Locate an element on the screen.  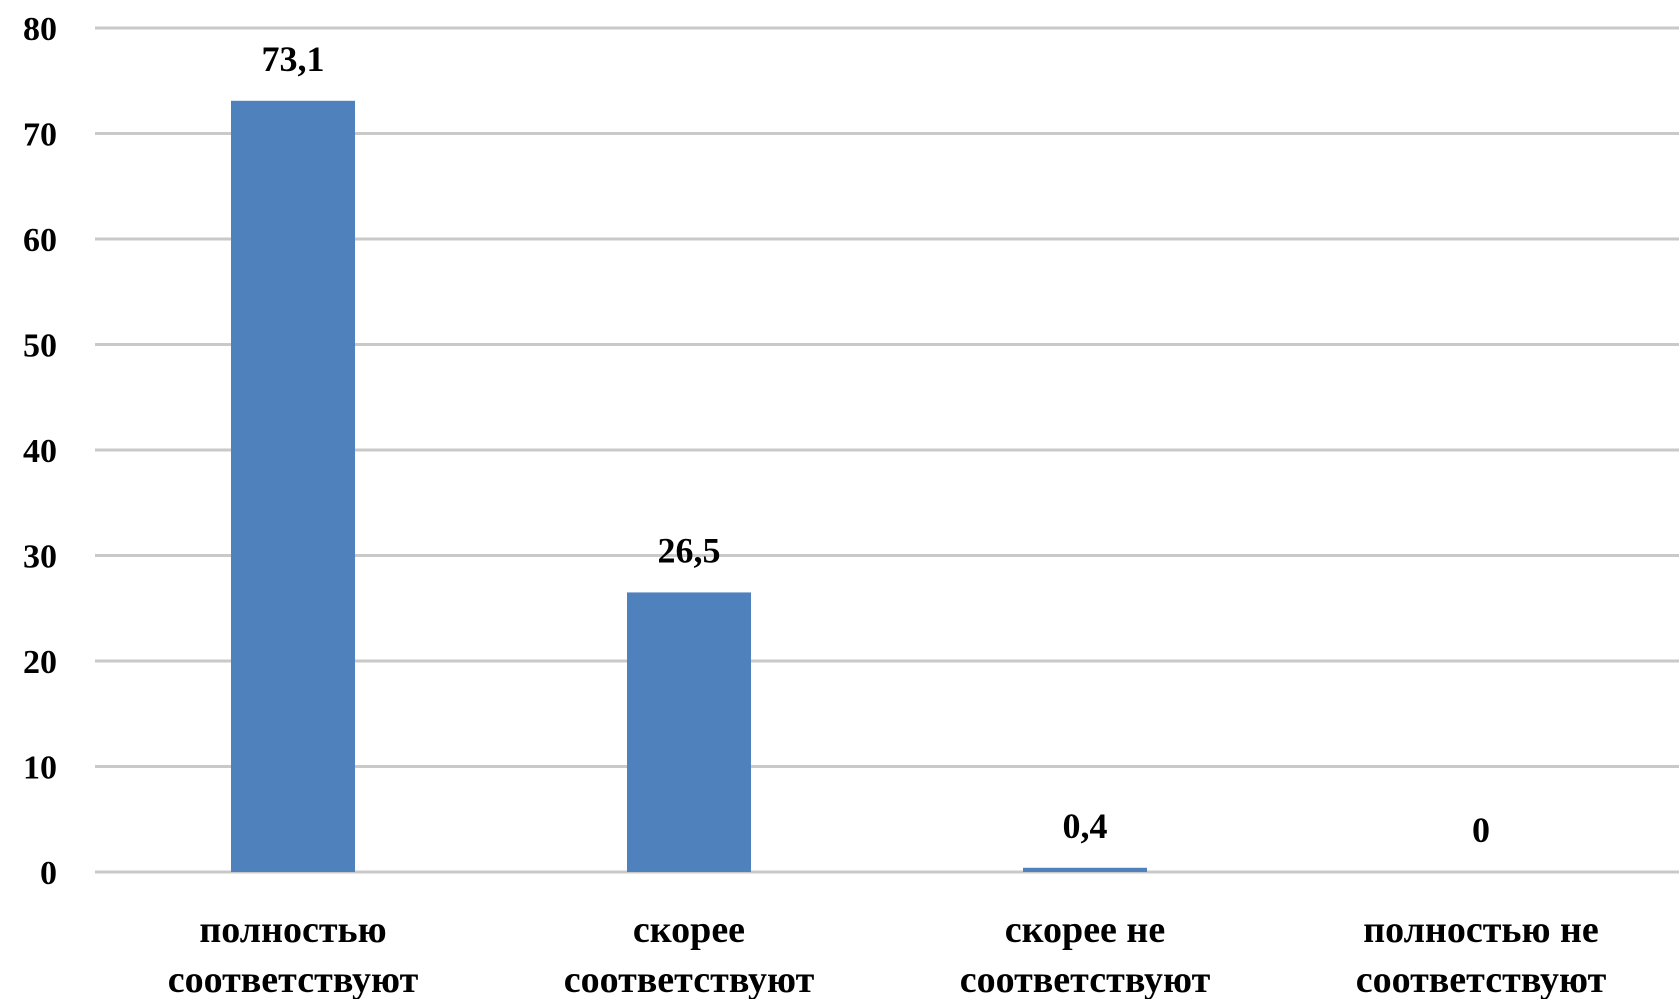
y-tick-label: 60 is located at coordinates (40, 240).